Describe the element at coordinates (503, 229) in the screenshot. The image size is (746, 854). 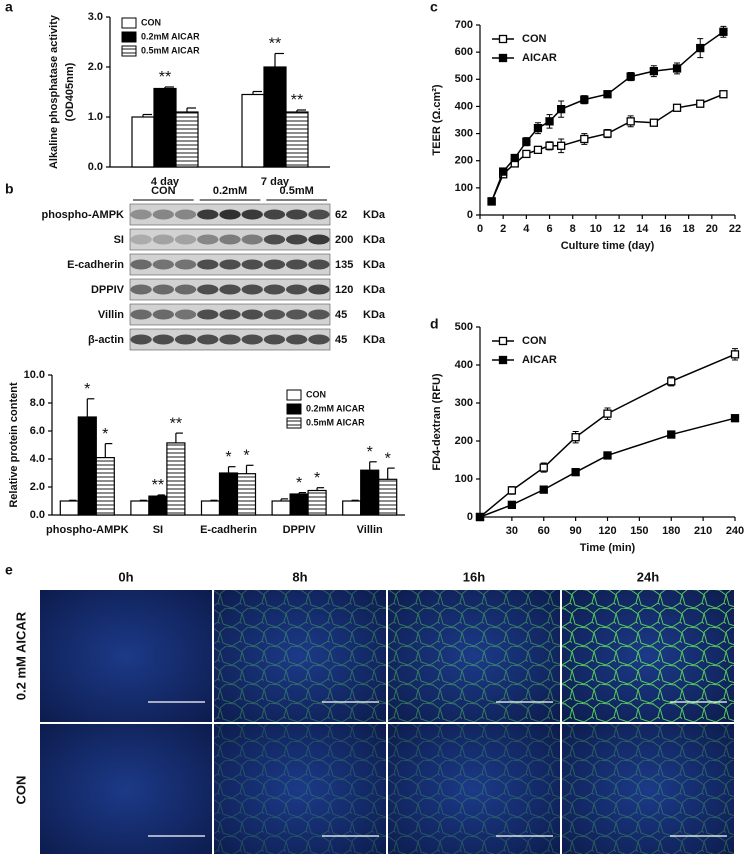
I see `x-tick-label: 2` at that location.